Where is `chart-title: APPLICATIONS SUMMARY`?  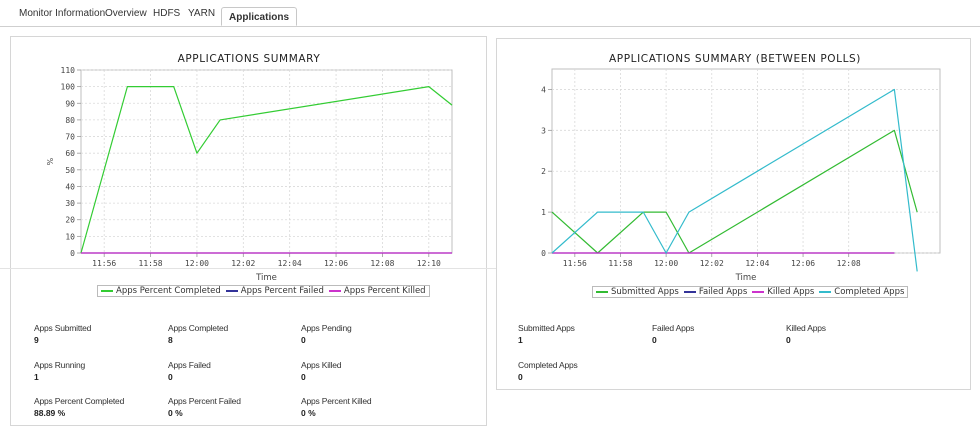
chart-title: APPLICATIONS SUMMARY is located at coordinates (249, 59).